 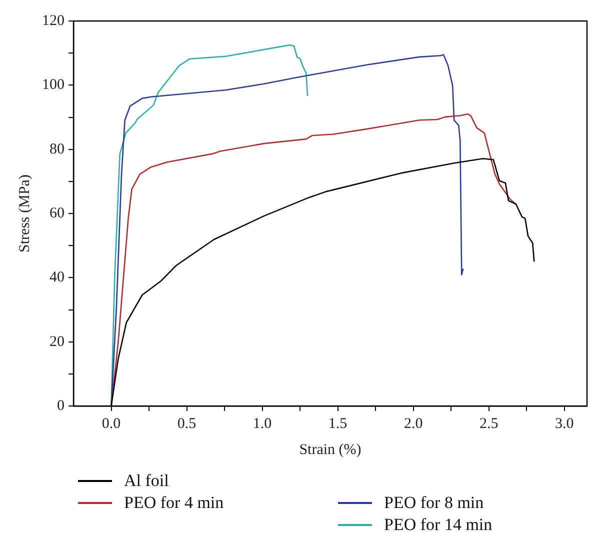 What do you see at coordinates (24, 213) in the screenshot?
I see `y-axis-title: Stress (MPa)` at bounding box center [24, 213].